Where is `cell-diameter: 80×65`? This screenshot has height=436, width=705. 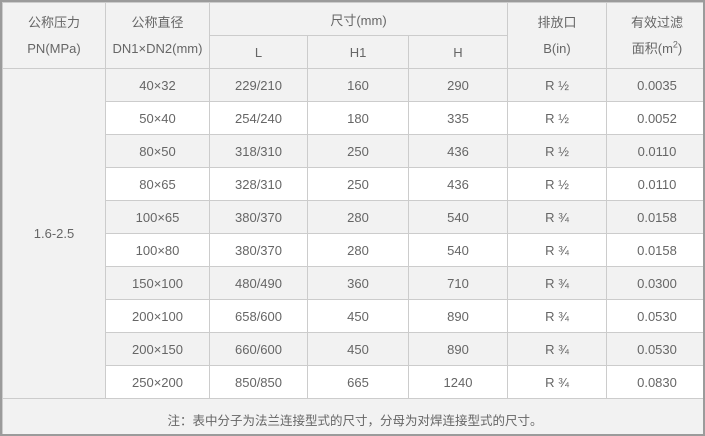 cell-diameter: 80×65 is located at coordinates (157, 184).